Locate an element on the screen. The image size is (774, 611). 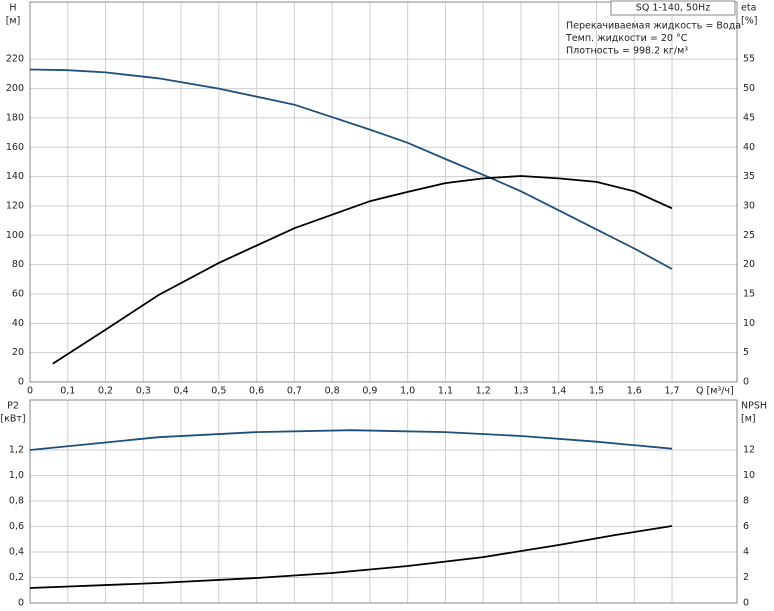
y2-axis-unit: [м] is located at coordinates (748, 419).